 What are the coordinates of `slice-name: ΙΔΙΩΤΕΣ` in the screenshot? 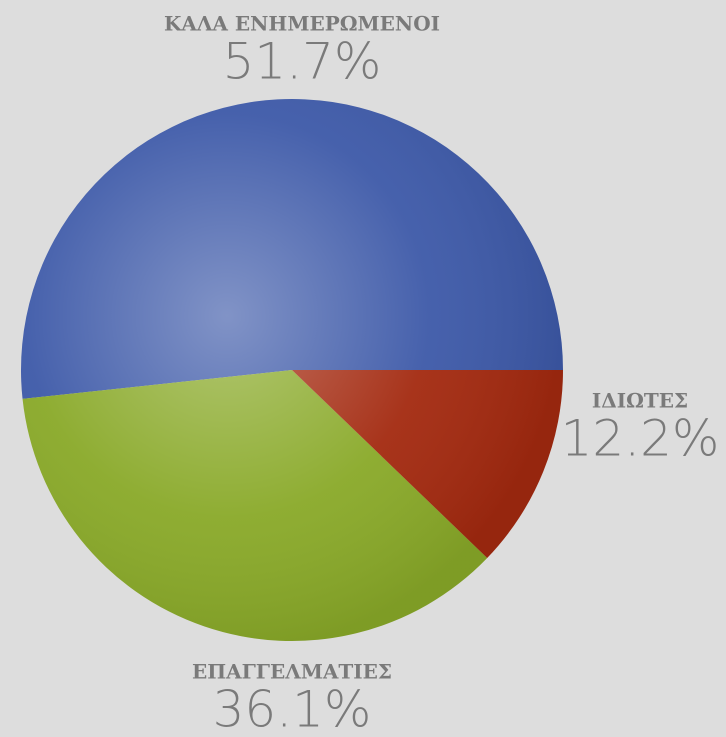 It's located at (640, 401).